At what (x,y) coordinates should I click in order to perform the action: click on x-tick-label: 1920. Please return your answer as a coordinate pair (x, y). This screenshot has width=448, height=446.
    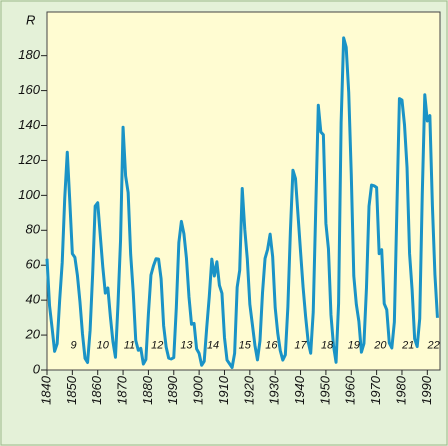
    Looking at the image, I should click on (248, 390).